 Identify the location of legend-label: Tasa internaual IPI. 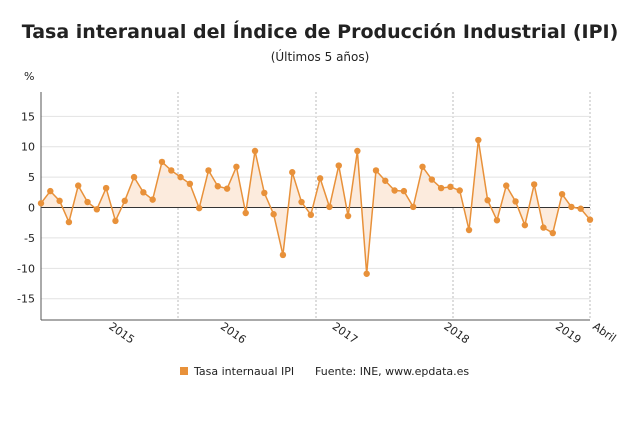
(243, 371).